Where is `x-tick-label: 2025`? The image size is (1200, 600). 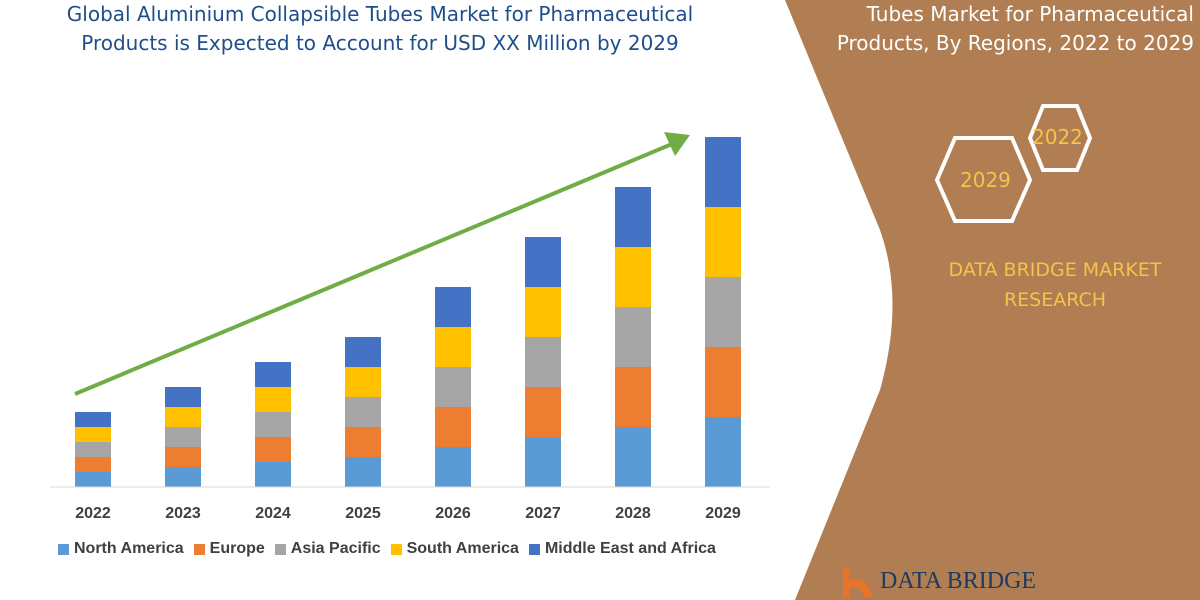 x-tick-label: 2025 is located at coordinates (363, 513).